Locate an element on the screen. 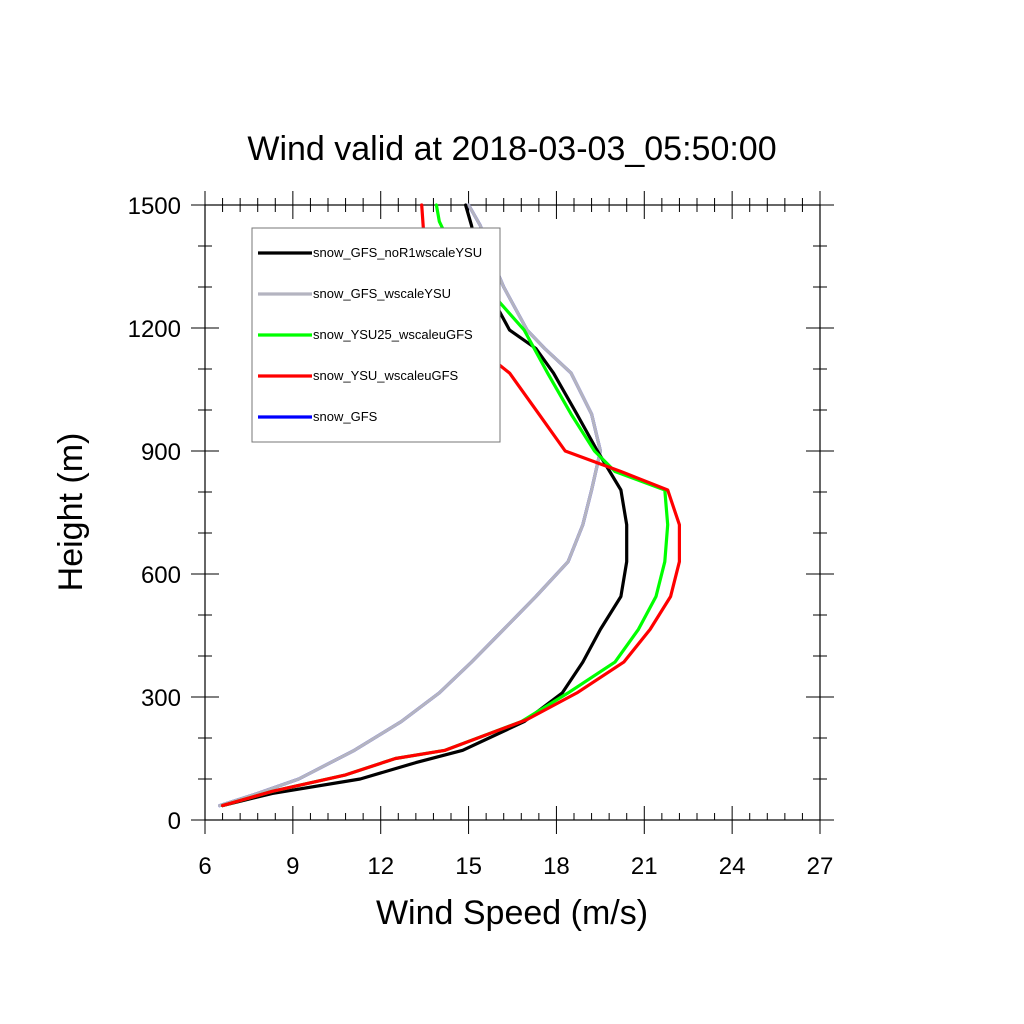  x-tick-label: 27 is located at coordinates (820, 866).